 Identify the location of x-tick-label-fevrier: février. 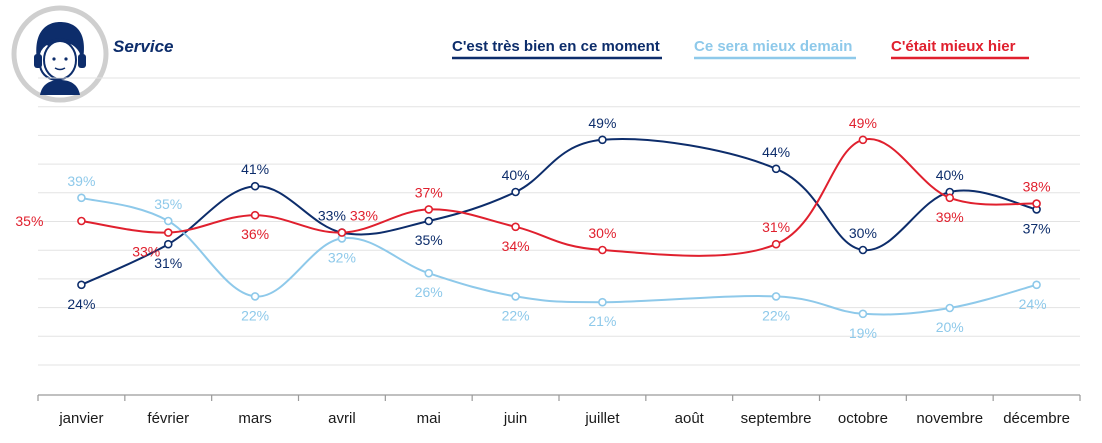
(168, 418).